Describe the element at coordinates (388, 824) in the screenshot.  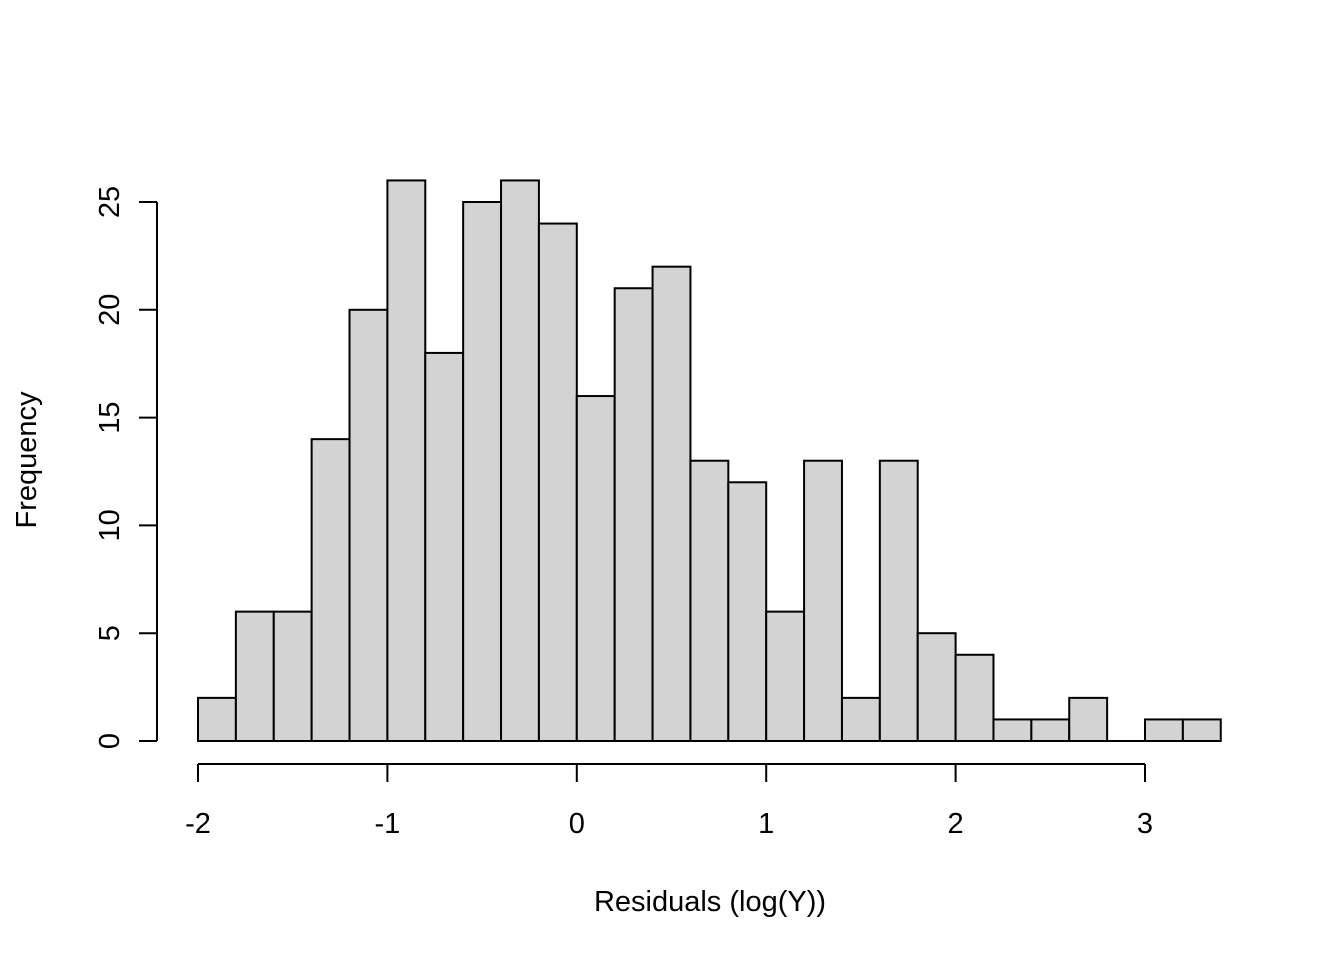
I see `x-tick-label: -1` at that location.